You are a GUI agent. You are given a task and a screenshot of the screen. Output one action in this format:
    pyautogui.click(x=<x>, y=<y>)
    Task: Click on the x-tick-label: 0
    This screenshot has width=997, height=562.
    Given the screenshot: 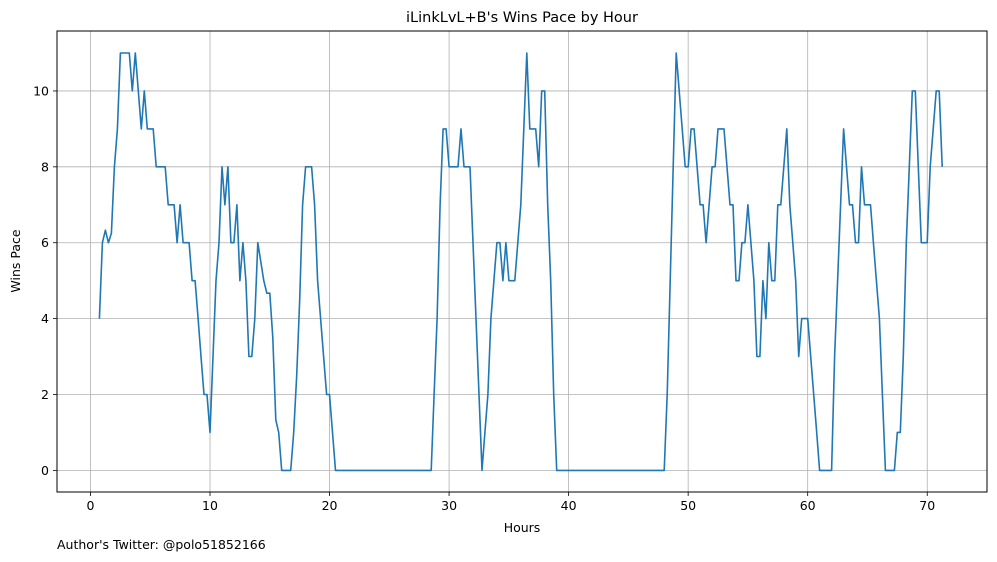 What is the action you would take?
    pyautogui.click(x=90, y=505)
    